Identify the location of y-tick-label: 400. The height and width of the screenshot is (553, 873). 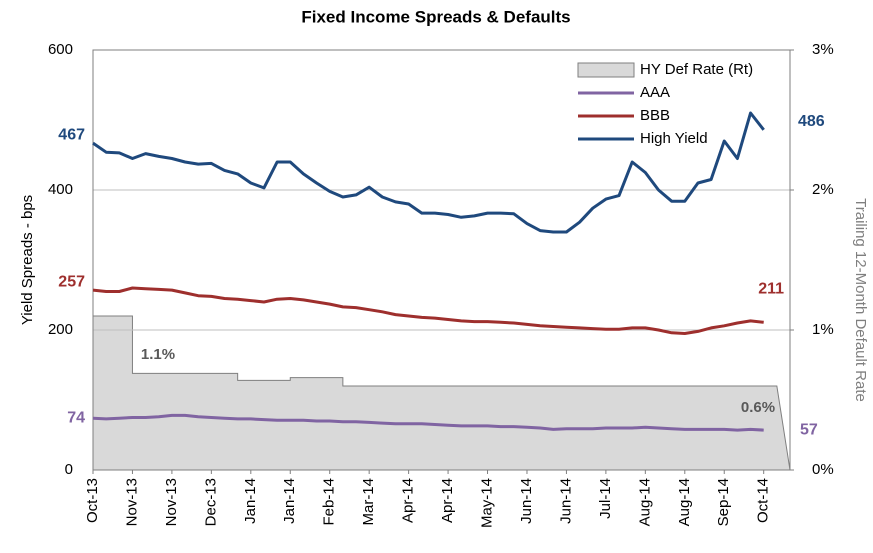
(60, 189).